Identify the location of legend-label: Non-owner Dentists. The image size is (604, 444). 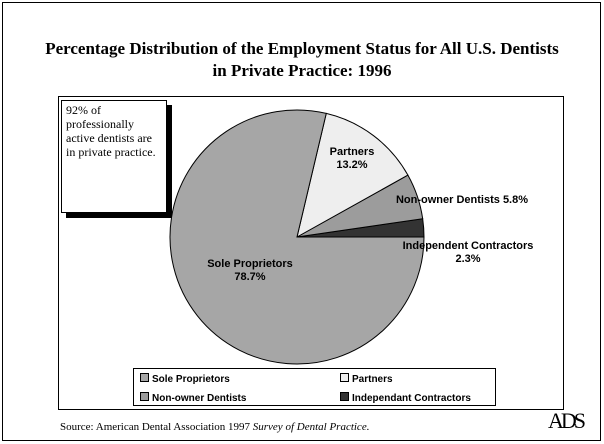
(199, 398).